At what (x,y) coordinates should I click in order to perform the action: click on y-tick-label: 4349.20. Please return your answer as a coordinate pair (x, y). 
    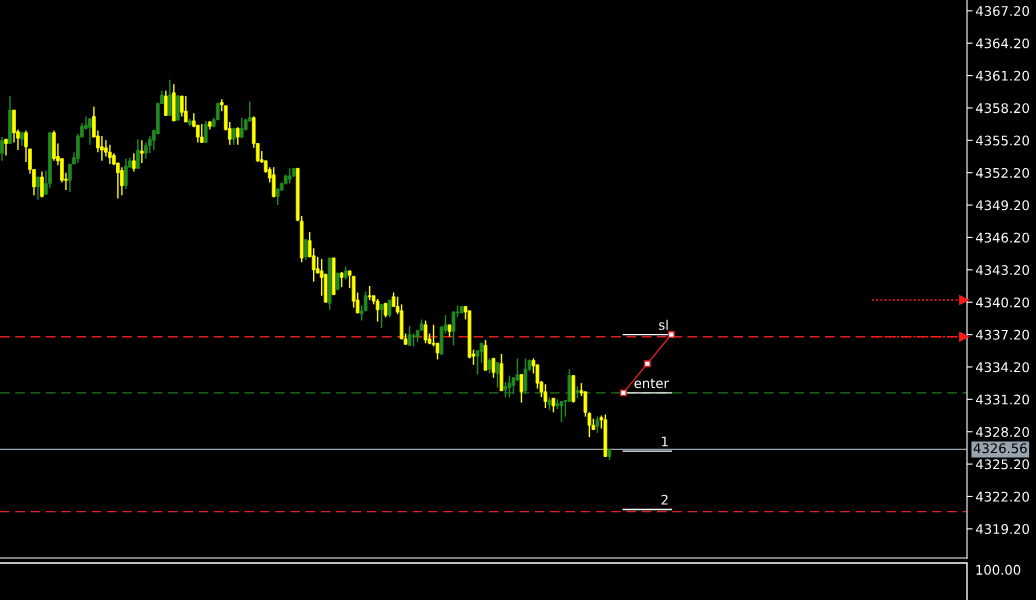
    Looking at the image, I should click on (1002, 205).